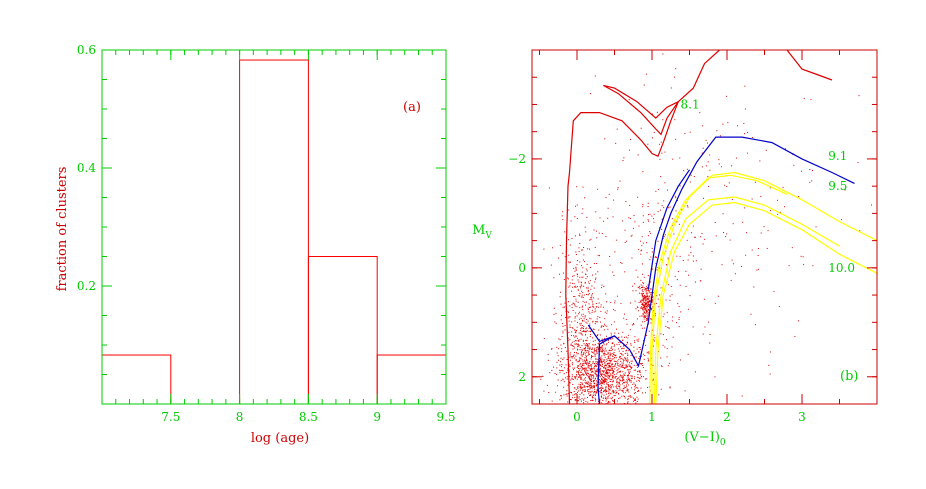 The width and height of the screenshot is (926, 489). I want to click on histogram-panel-label: (a), so click(412, 107).